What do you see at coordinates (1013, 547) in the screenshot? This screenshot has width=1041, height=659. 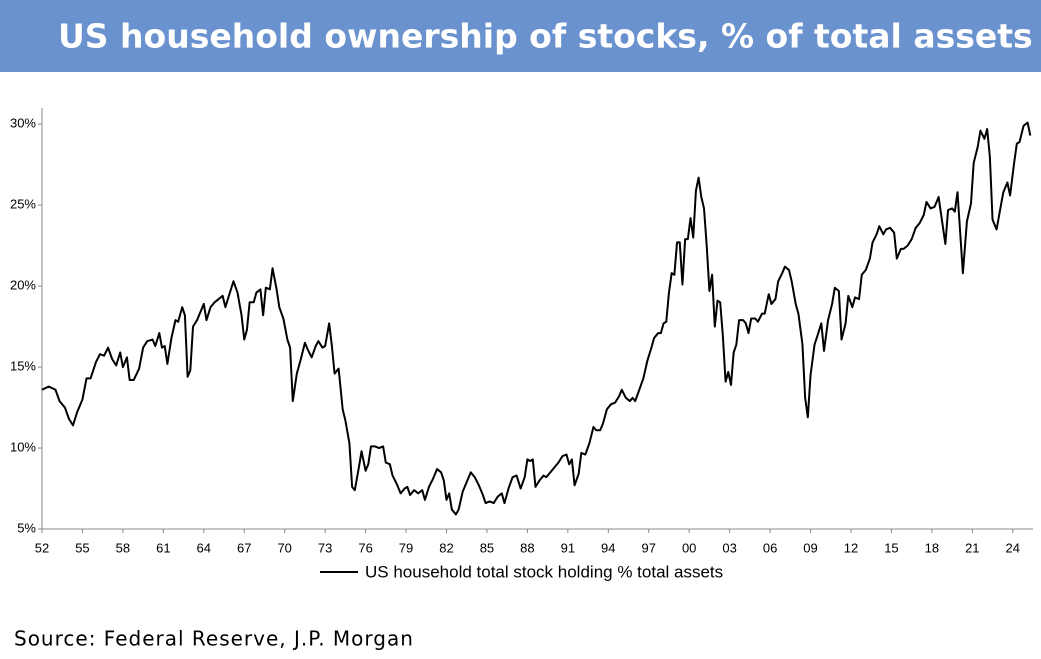 I see `x-tick-label: 24` at bounding box center [1013, 547].